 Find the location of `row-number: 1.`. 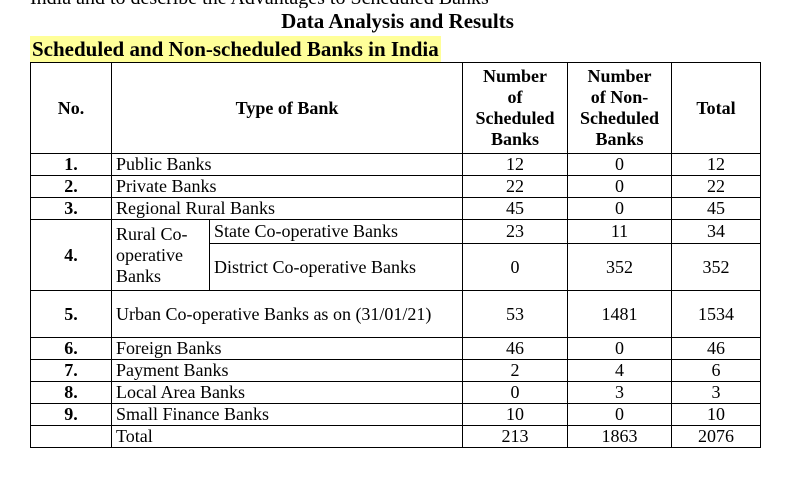

row-number: 1. is located at coordinates (71, 164).